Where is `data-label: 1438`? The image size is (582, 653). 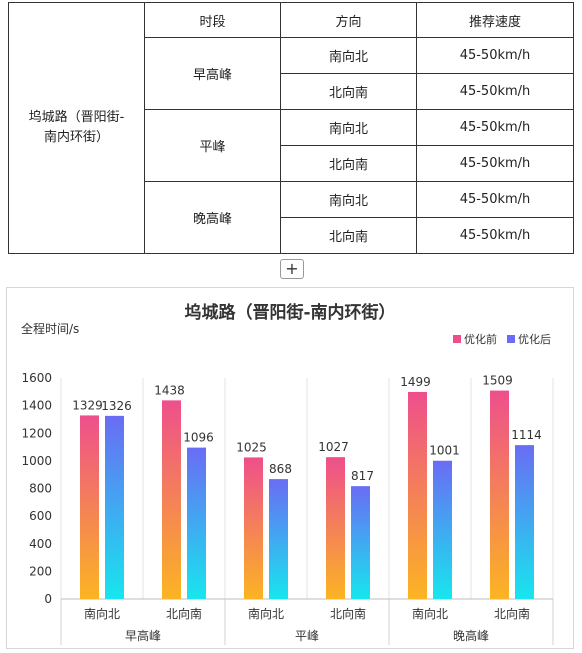 data-label: 1438 is located at coordinates (169, 390).